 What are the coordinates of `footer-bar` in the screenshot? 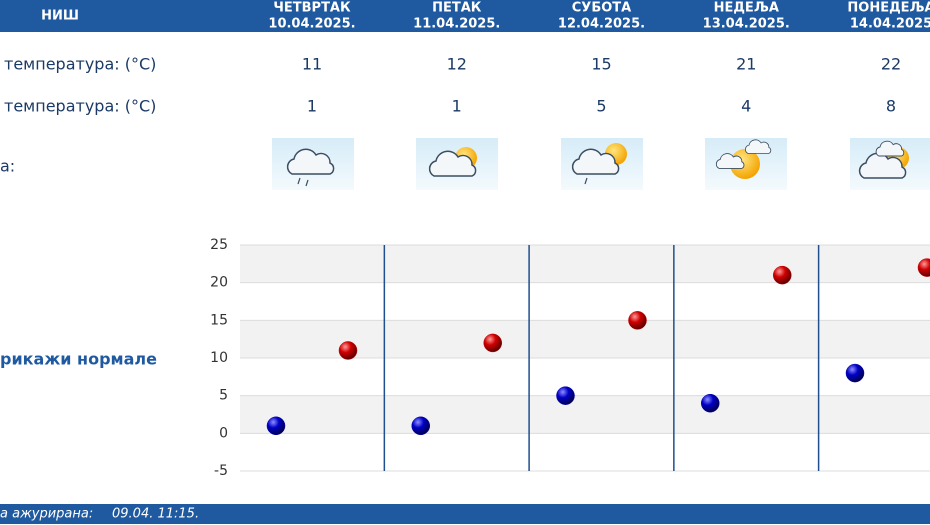 It's located at (465, 514).